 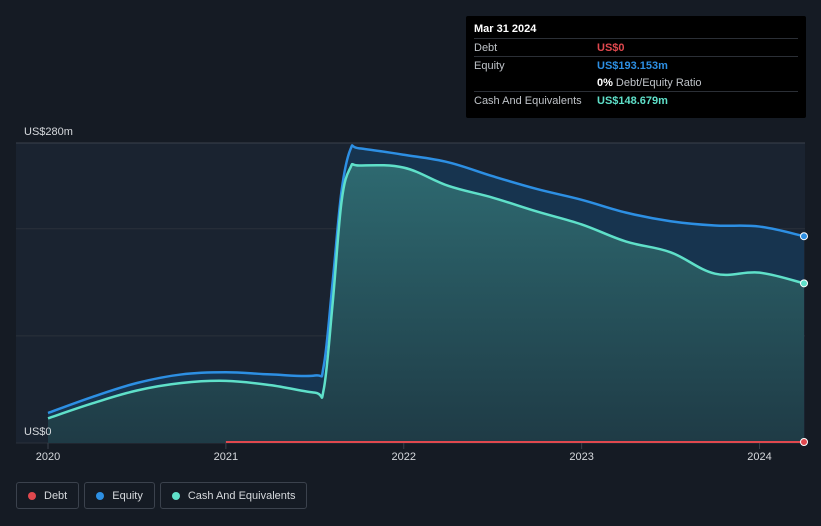 I want to click on cash-dot-icon, so click(x=175, y=495).